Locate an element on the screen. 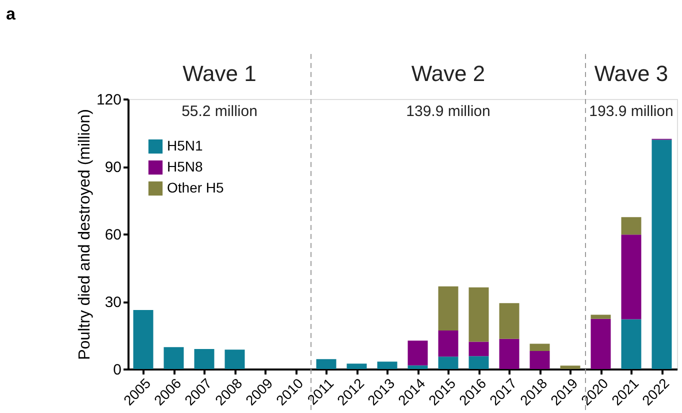  legend-label: H5N8 is located at coordinates (185, 166).